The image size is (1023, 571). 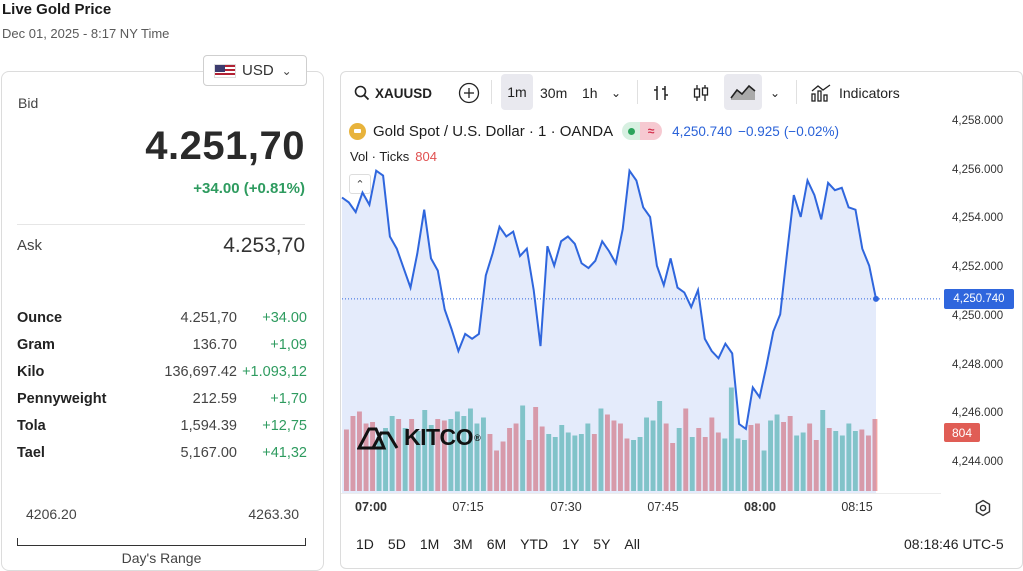 I want to click on x-tick-label: 07:30, so click(x=566, y=507).